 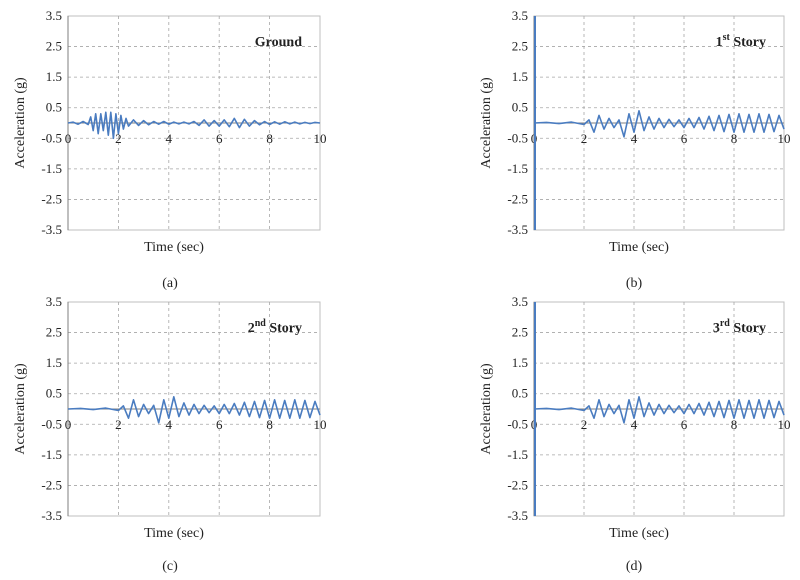 What do you see at coordinates (170, 283) in the screenshot?
I see `panel-caption: (a)` at bounding box center [170, 283].